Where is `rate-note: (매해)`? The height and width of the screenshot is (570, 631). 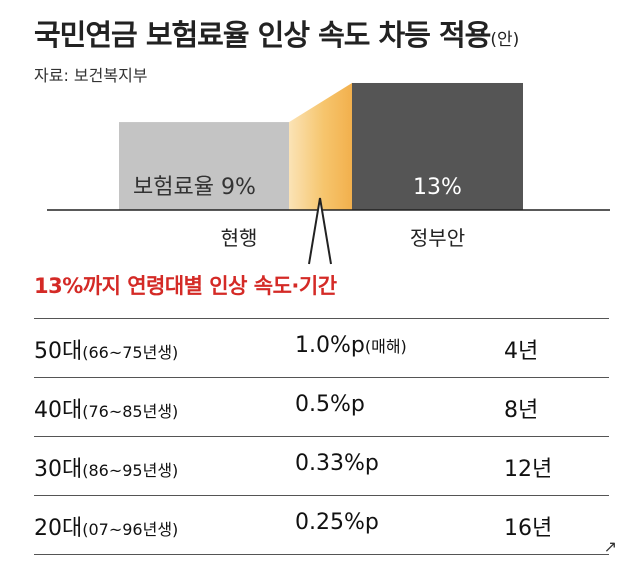 rate-note: (매해) is located at coordinates (385, 346).